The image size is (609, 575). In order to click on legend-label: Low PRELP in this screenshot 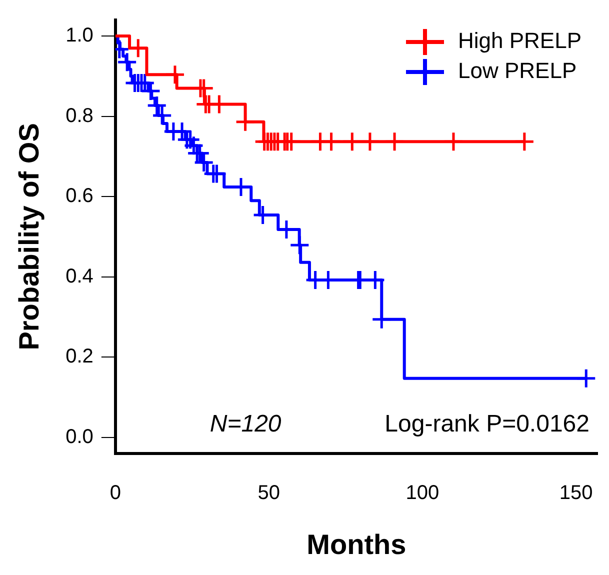, I will do `click(517, 71)`.